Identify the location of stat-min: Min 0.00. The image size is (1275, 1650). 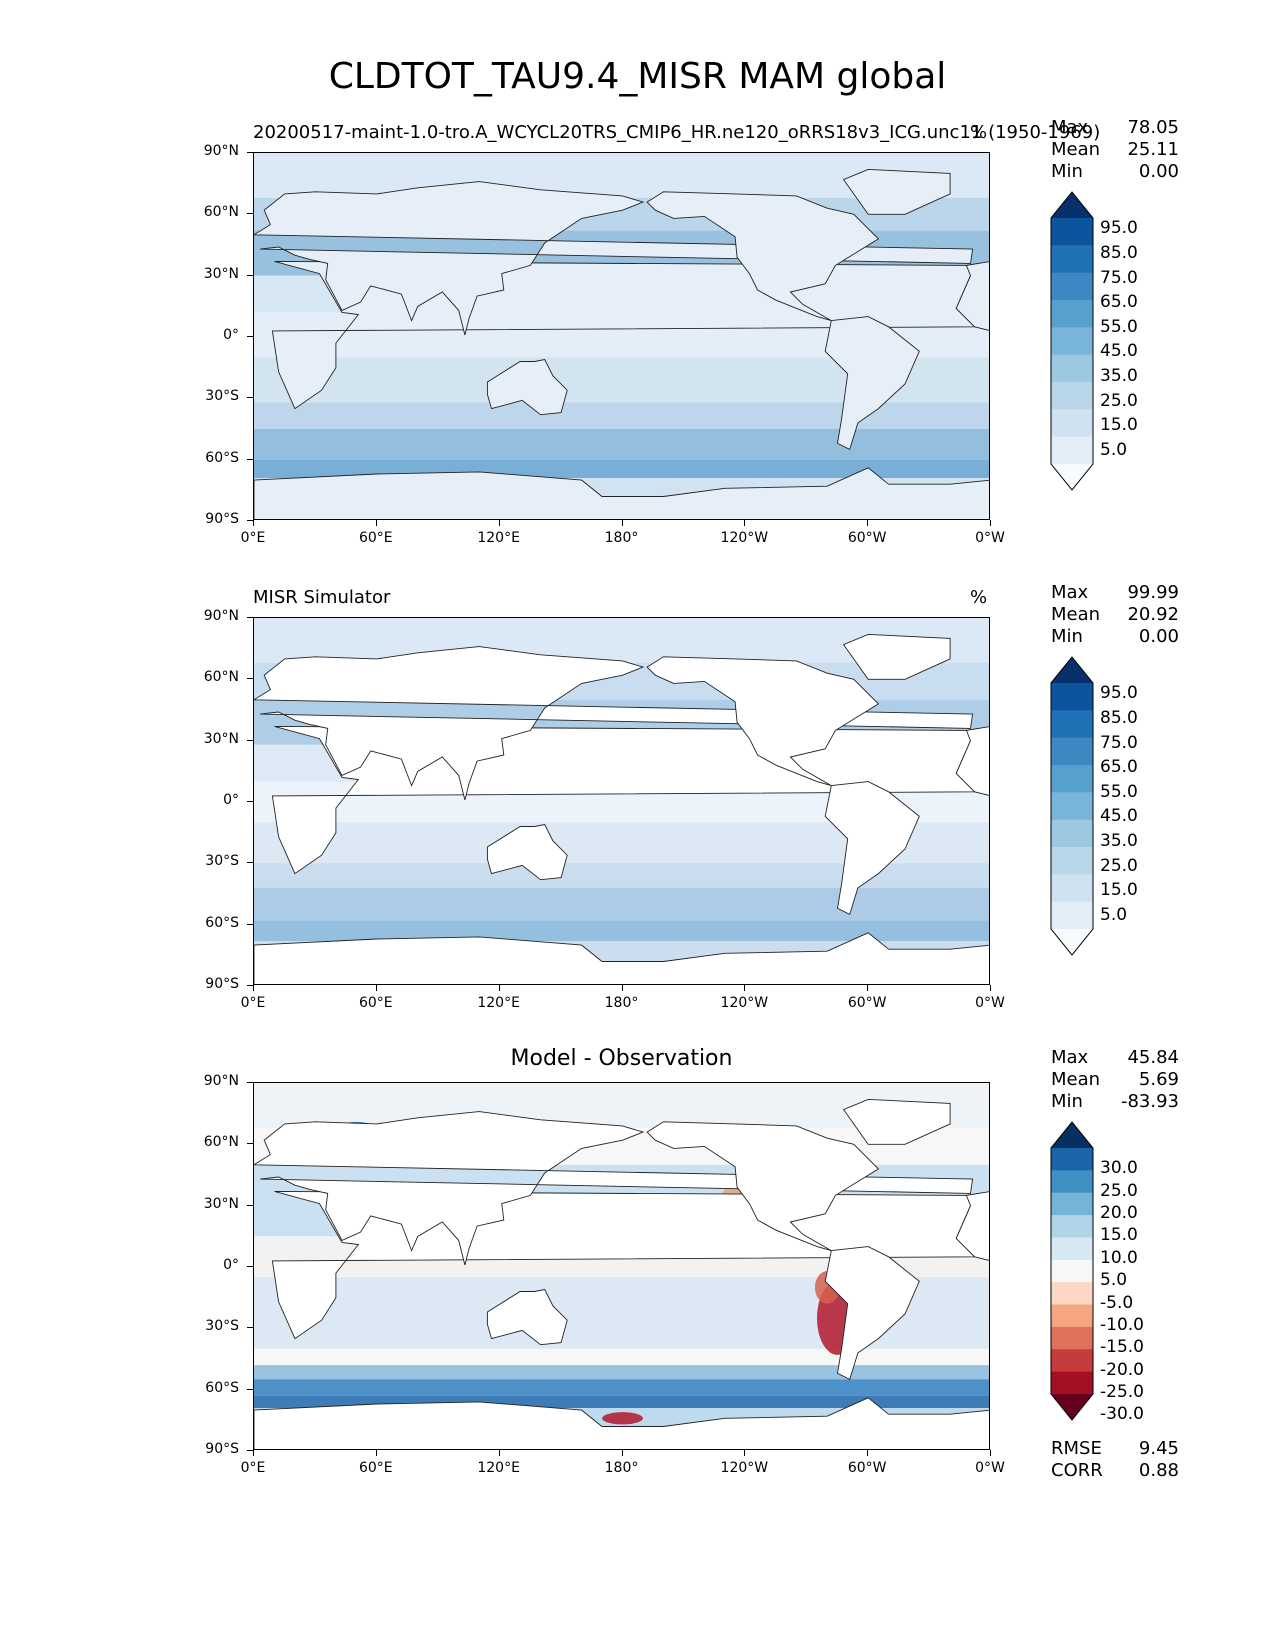
(1115, 172).